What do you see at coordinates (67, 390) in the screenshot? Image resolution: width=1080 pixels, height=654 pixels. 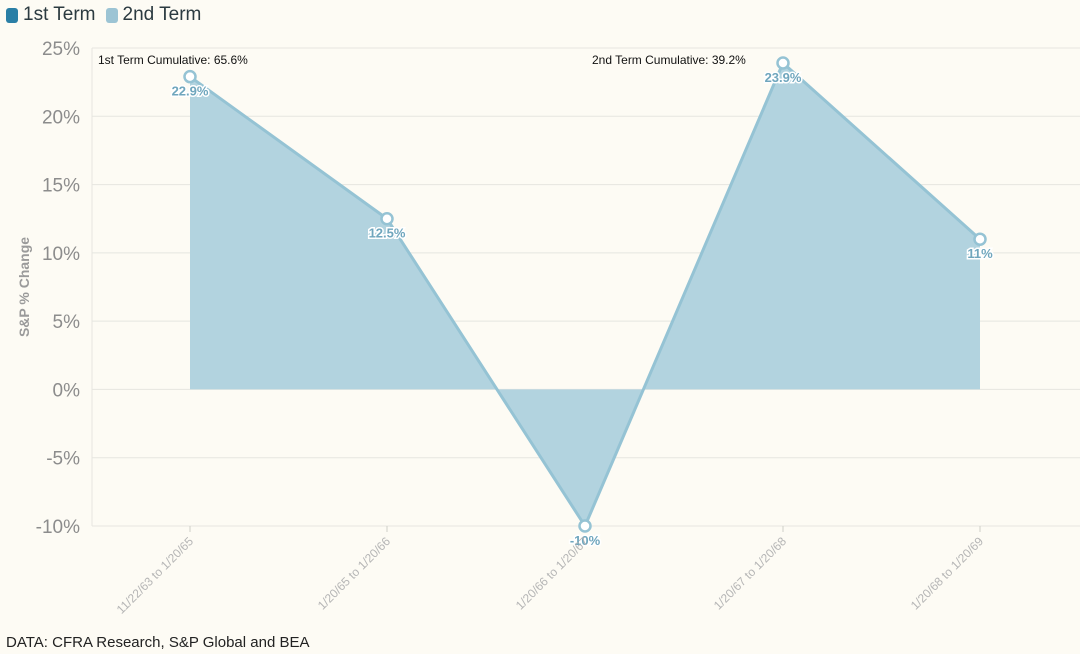 I see `y-tick-label: 0%` at bounding box center [67, 390].